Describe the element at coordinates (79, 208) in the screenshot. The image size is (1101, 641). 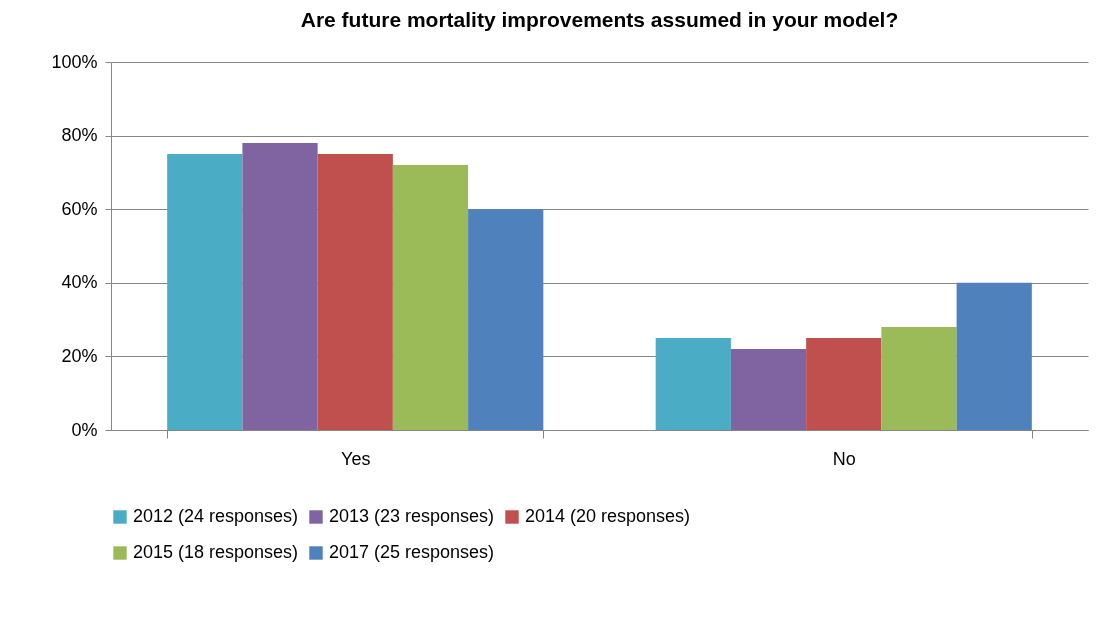
I see `y-tick-label: 60%` at that location.